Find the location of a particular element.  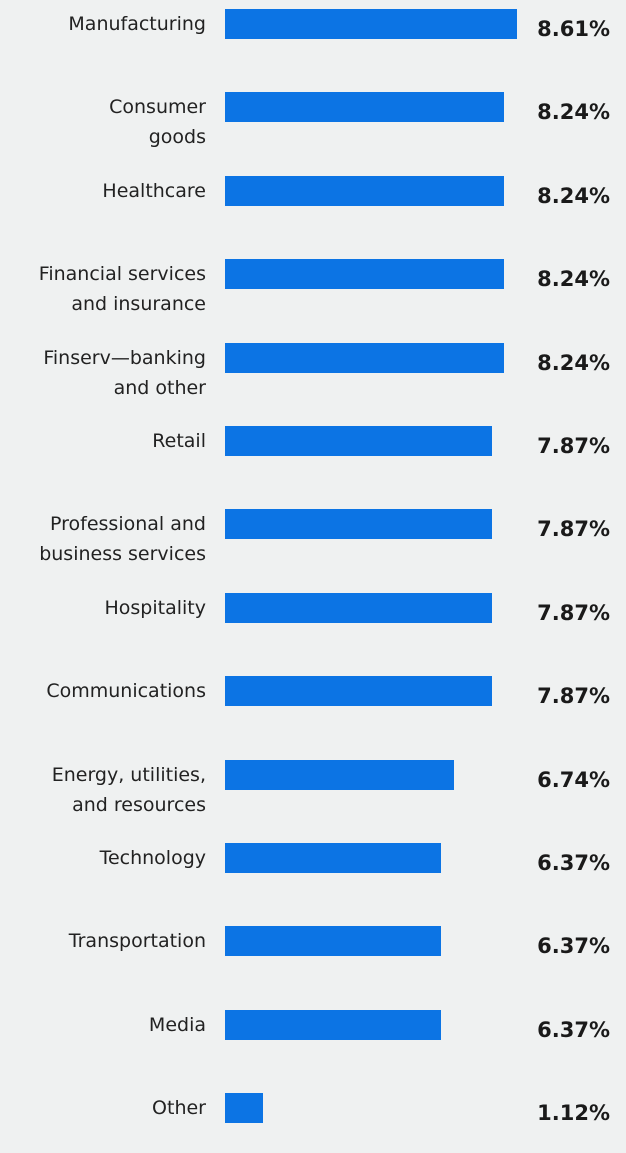

bar-row: Finserv—banking and other 8.24% is located at coordinates (313, 372).